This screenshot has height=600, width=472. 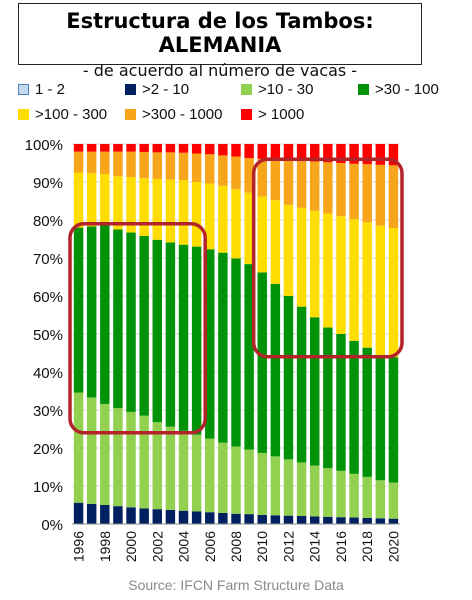 I want to click on legend-label: > 1000, so click(x=281, y=114).